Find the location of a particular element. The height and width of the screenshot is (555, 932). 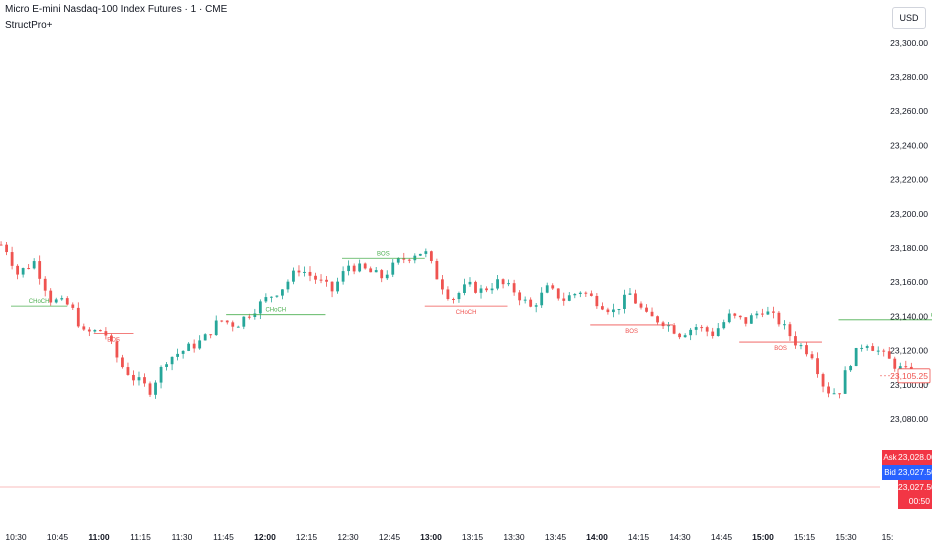

bid-tag: Bid is located at coordinates (890, 472).